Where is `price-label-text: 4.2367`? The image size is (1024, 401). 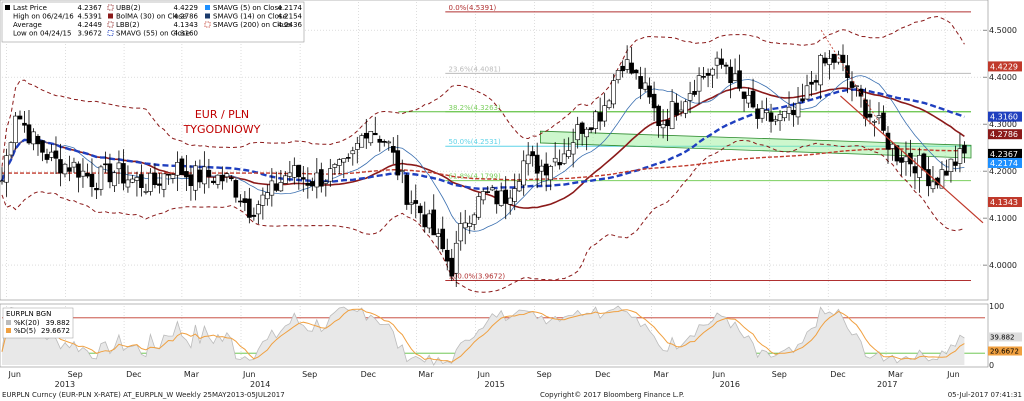 price-label-text: 4.2367 is located at coordinates (1004, 154).